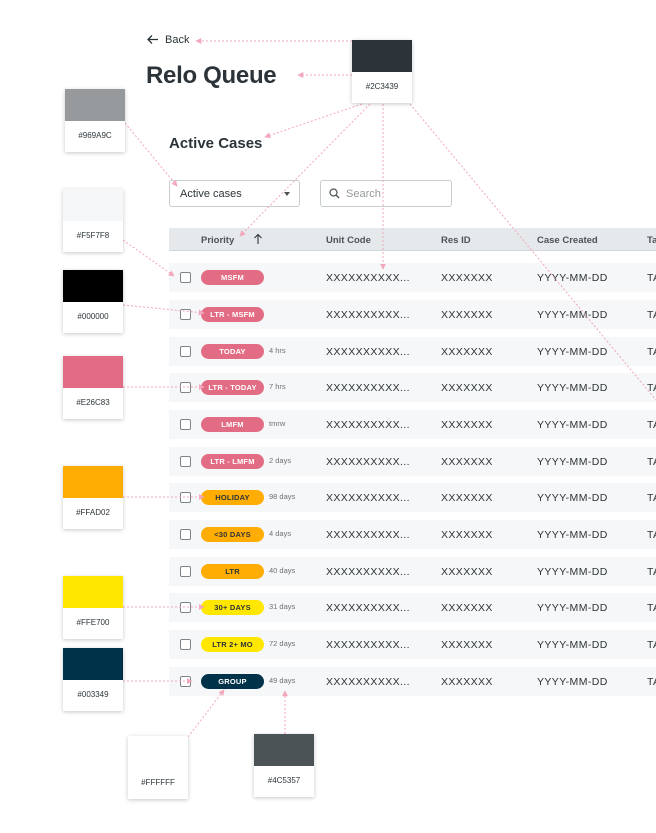  Describe the element at coordinates (258, 239) in the screenshot. I see `sort-arrow-up-icon` at that location.